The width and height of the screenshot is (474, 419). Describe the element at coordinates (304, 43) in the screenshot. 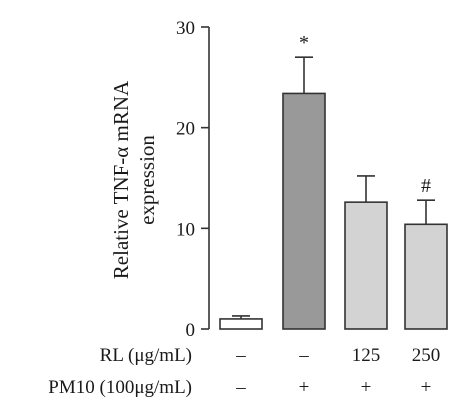

I see `significance-mark: *` at that location.